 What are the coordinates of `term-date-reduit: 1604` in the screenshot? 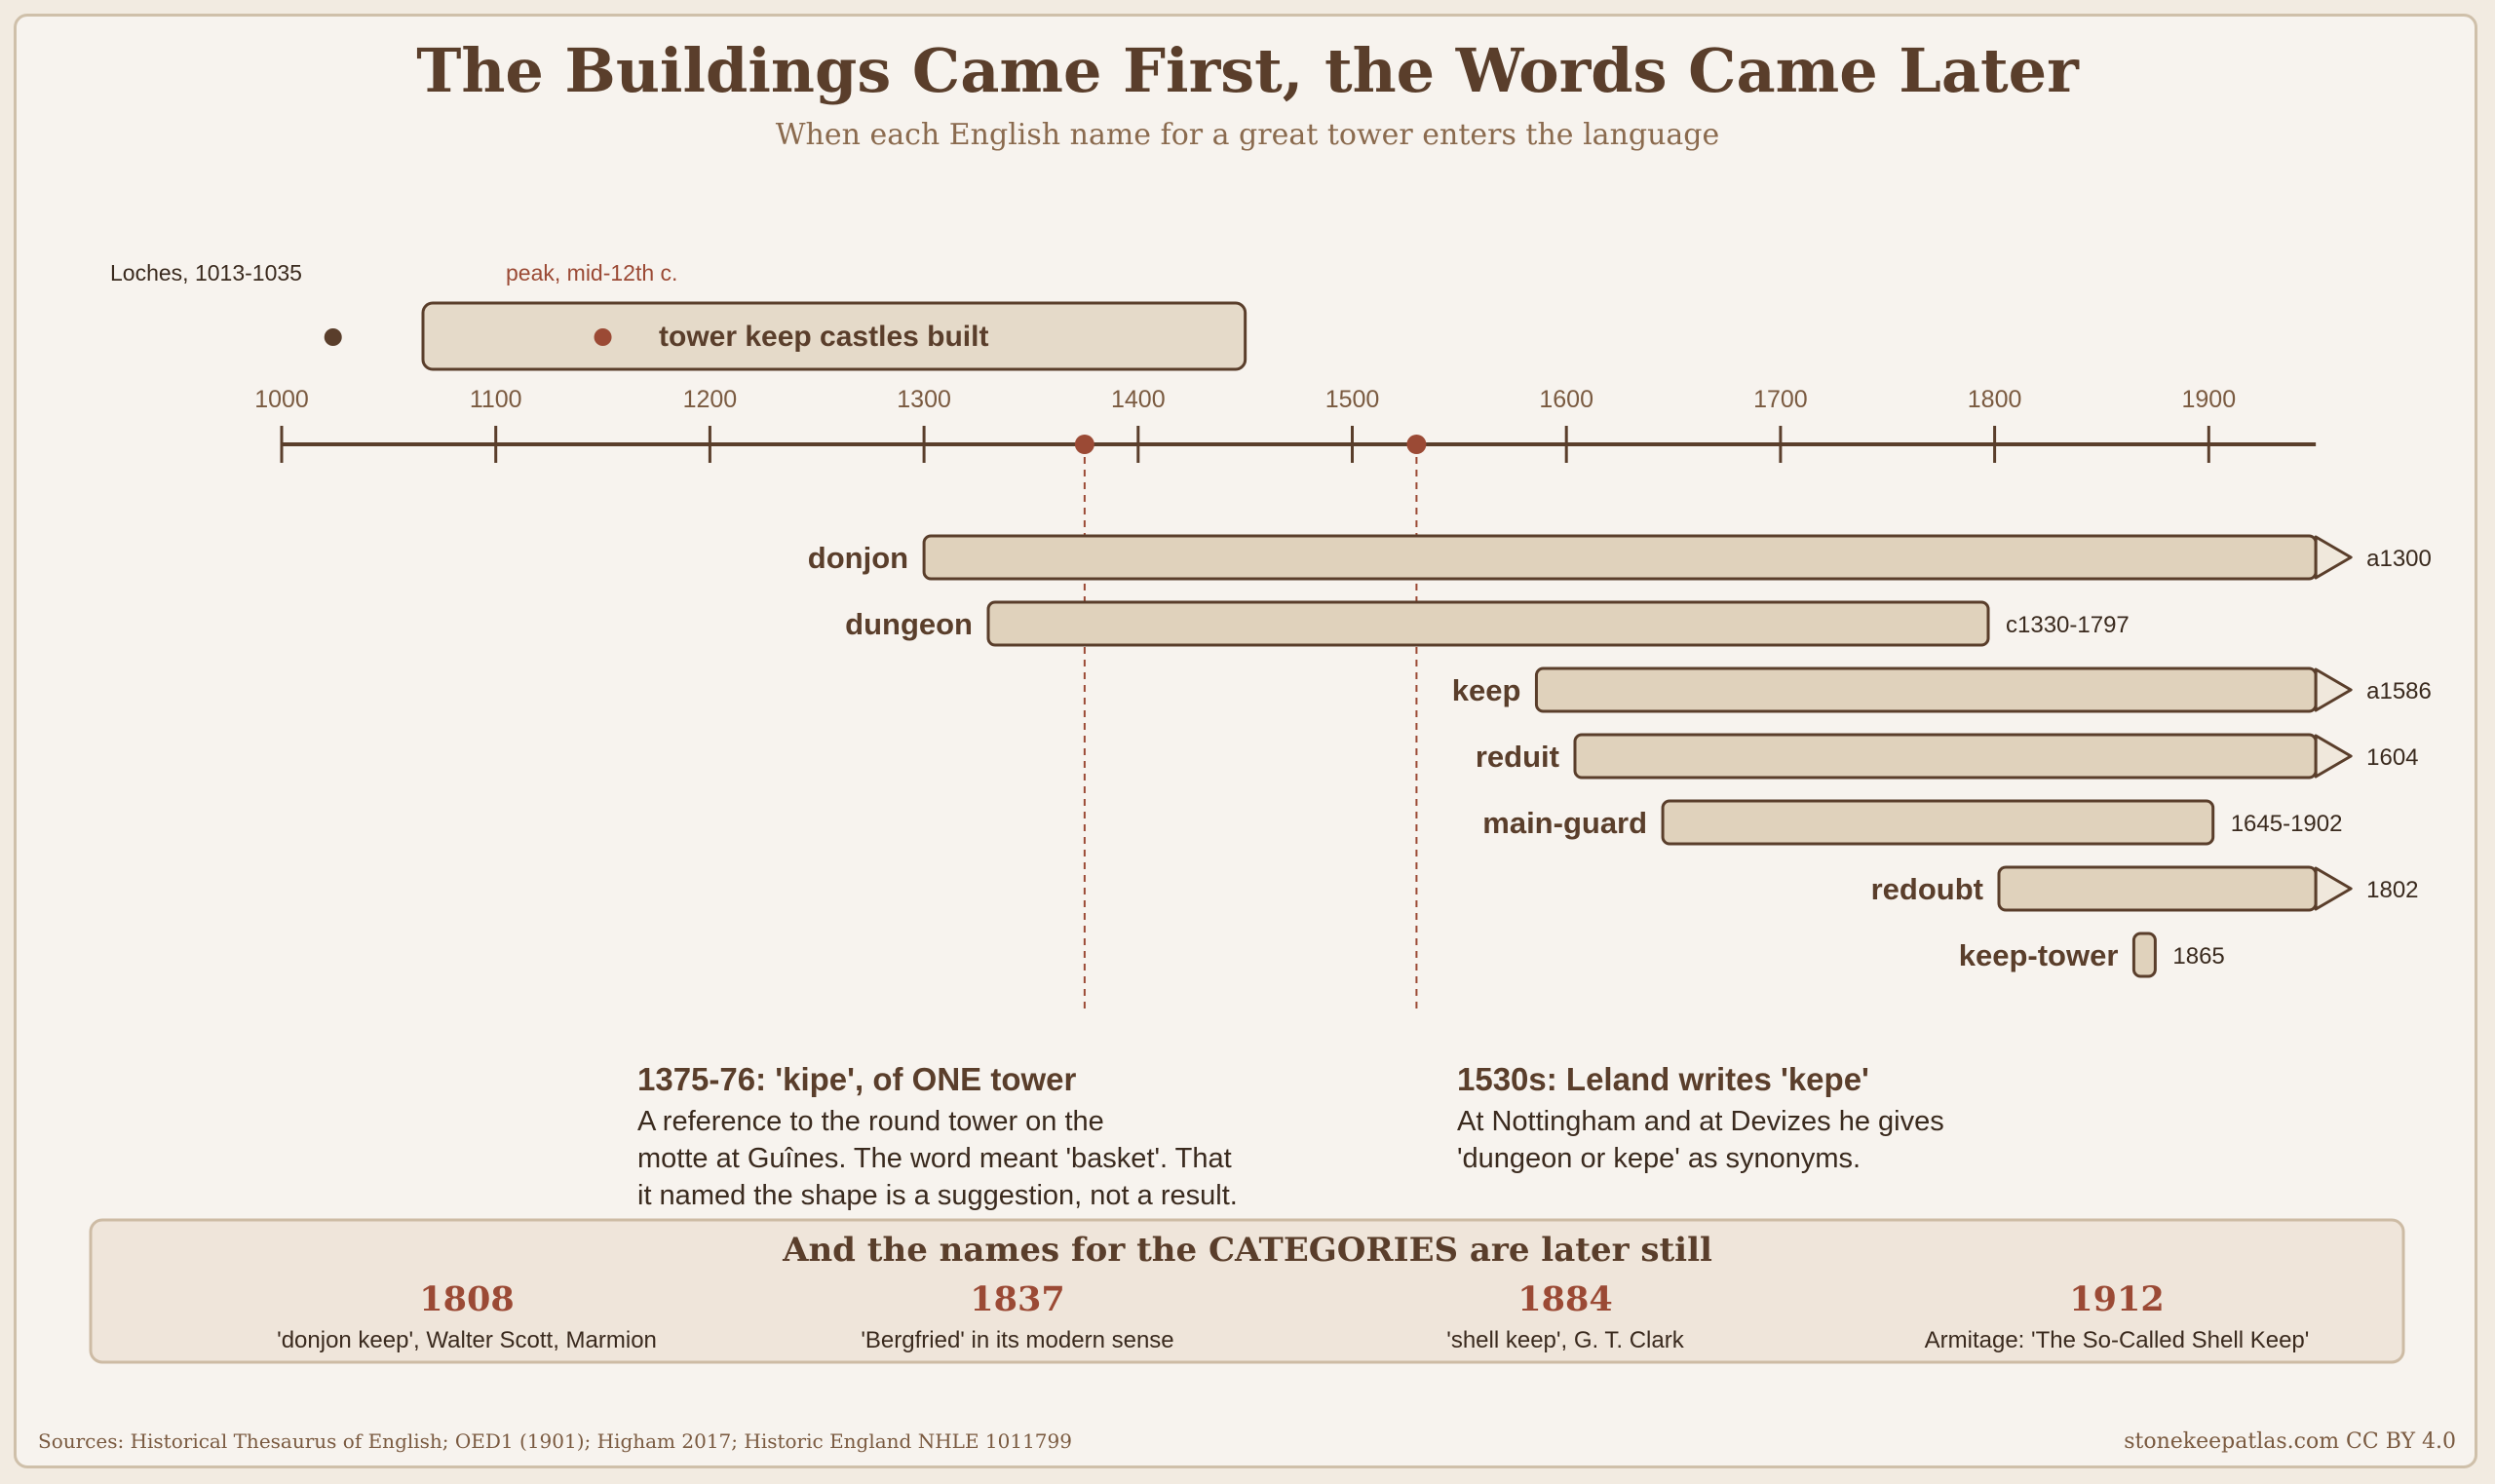 It's located at (2392, 757).